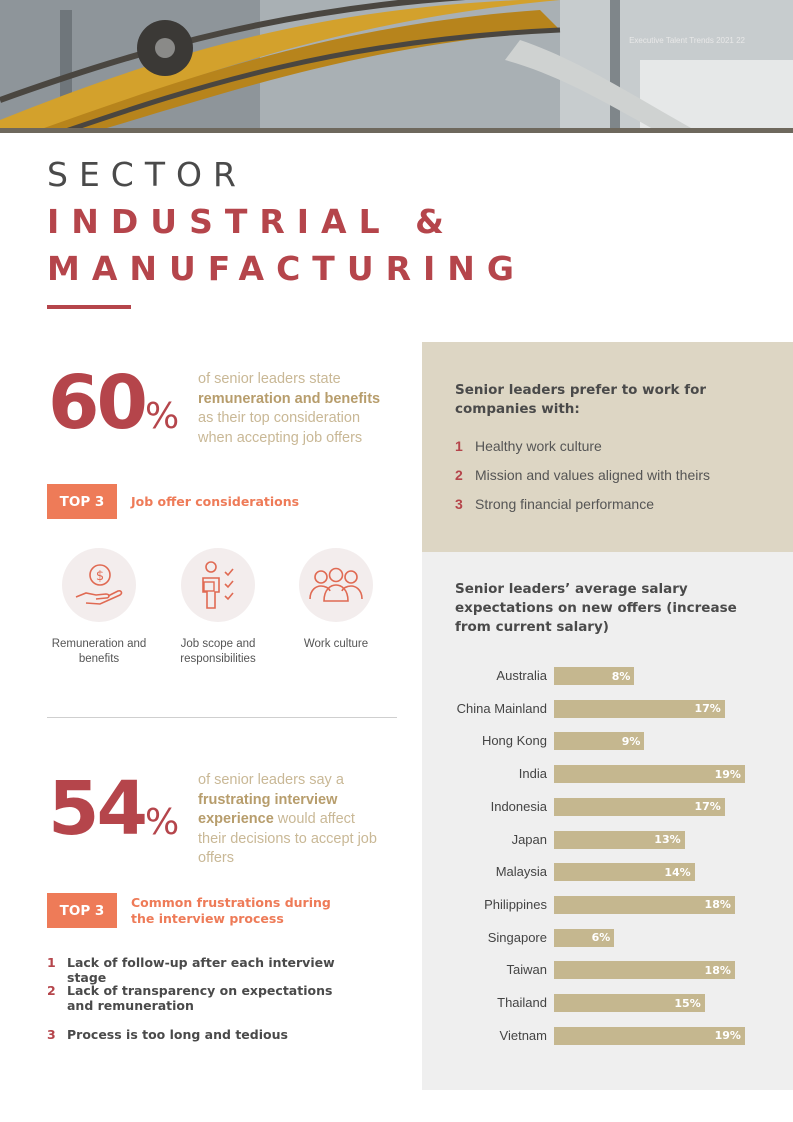  What do you see at coordinates (529, 839) in the screenshot?
I see `bar-category-label: Japan` at bounding box center [529, 839].